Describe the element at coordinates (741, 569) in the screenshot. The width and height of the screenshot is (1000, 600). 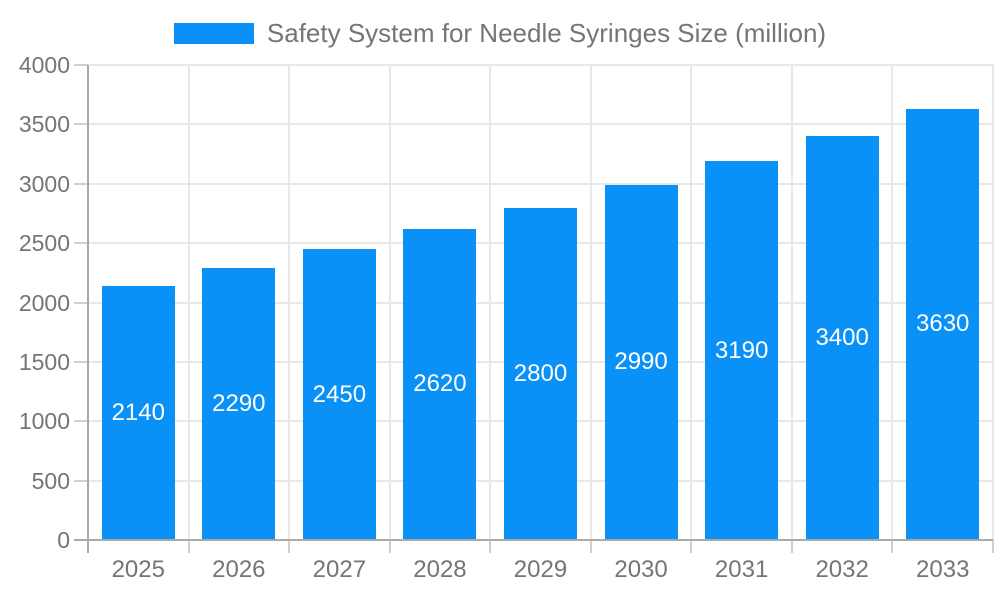
I see `x-tick-label: 2031` at that location.